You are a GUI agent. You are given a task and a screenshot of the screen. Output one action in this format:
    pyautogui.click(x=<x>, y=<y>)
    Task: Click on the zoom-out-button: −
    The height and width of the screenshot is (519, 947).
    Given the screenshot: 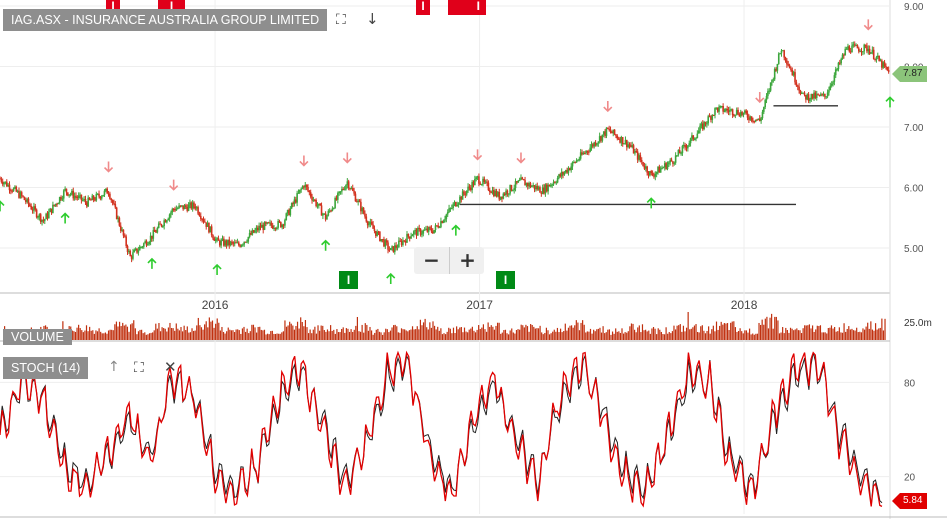 What is the action you would take?
    pyautogui.click(x=431, y=260)
    